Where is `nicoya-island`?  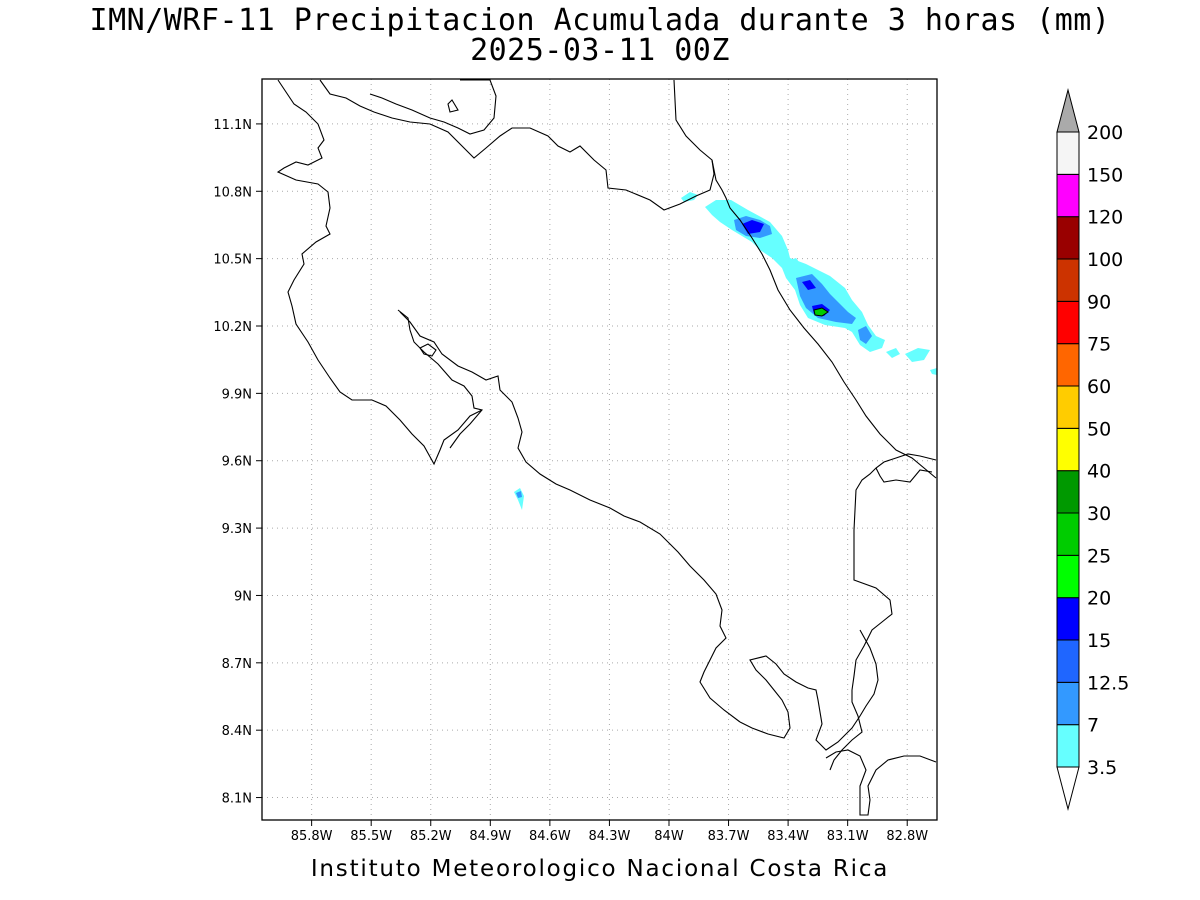
nicoya-island is located at coordinates (428, 350).